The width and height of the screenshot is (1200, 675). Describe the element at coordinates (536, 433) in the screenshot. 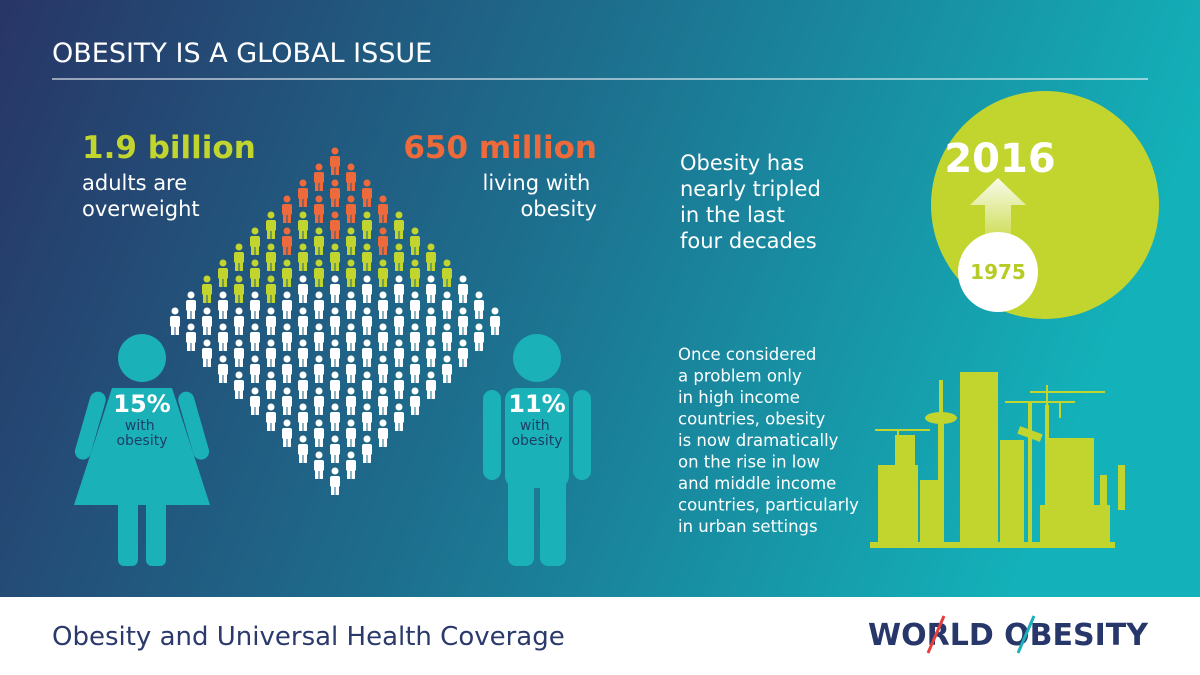

I see `men-caption: with obesity` at that location.